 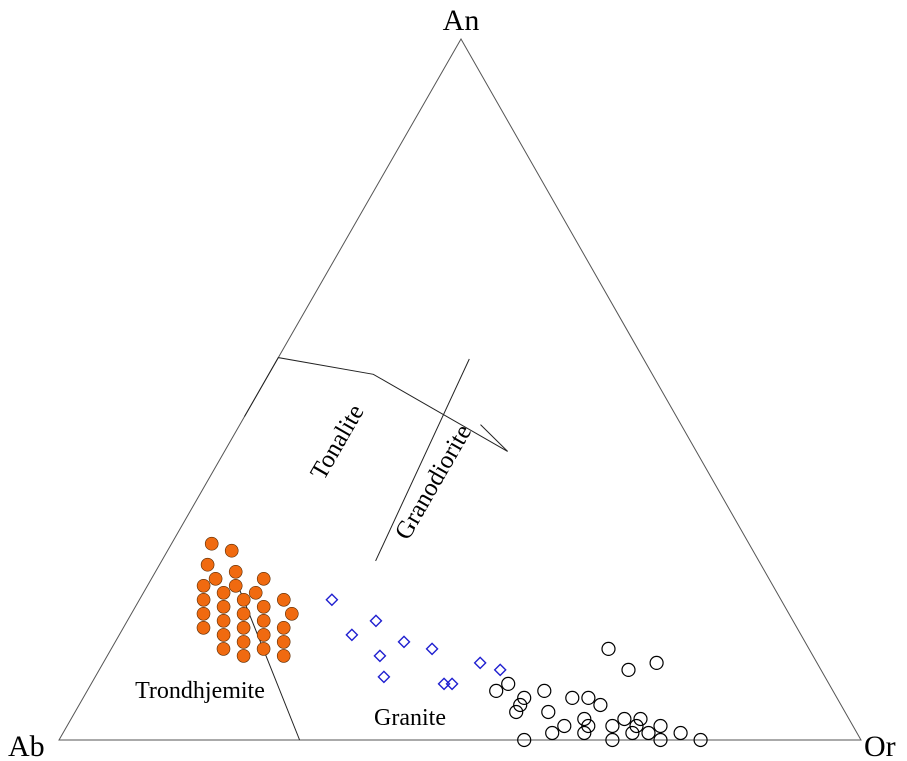 What do you see at coordinates (461, 20) in the screenshot?
I see `vertex-label-top: An` at bounding box center [461, 20].